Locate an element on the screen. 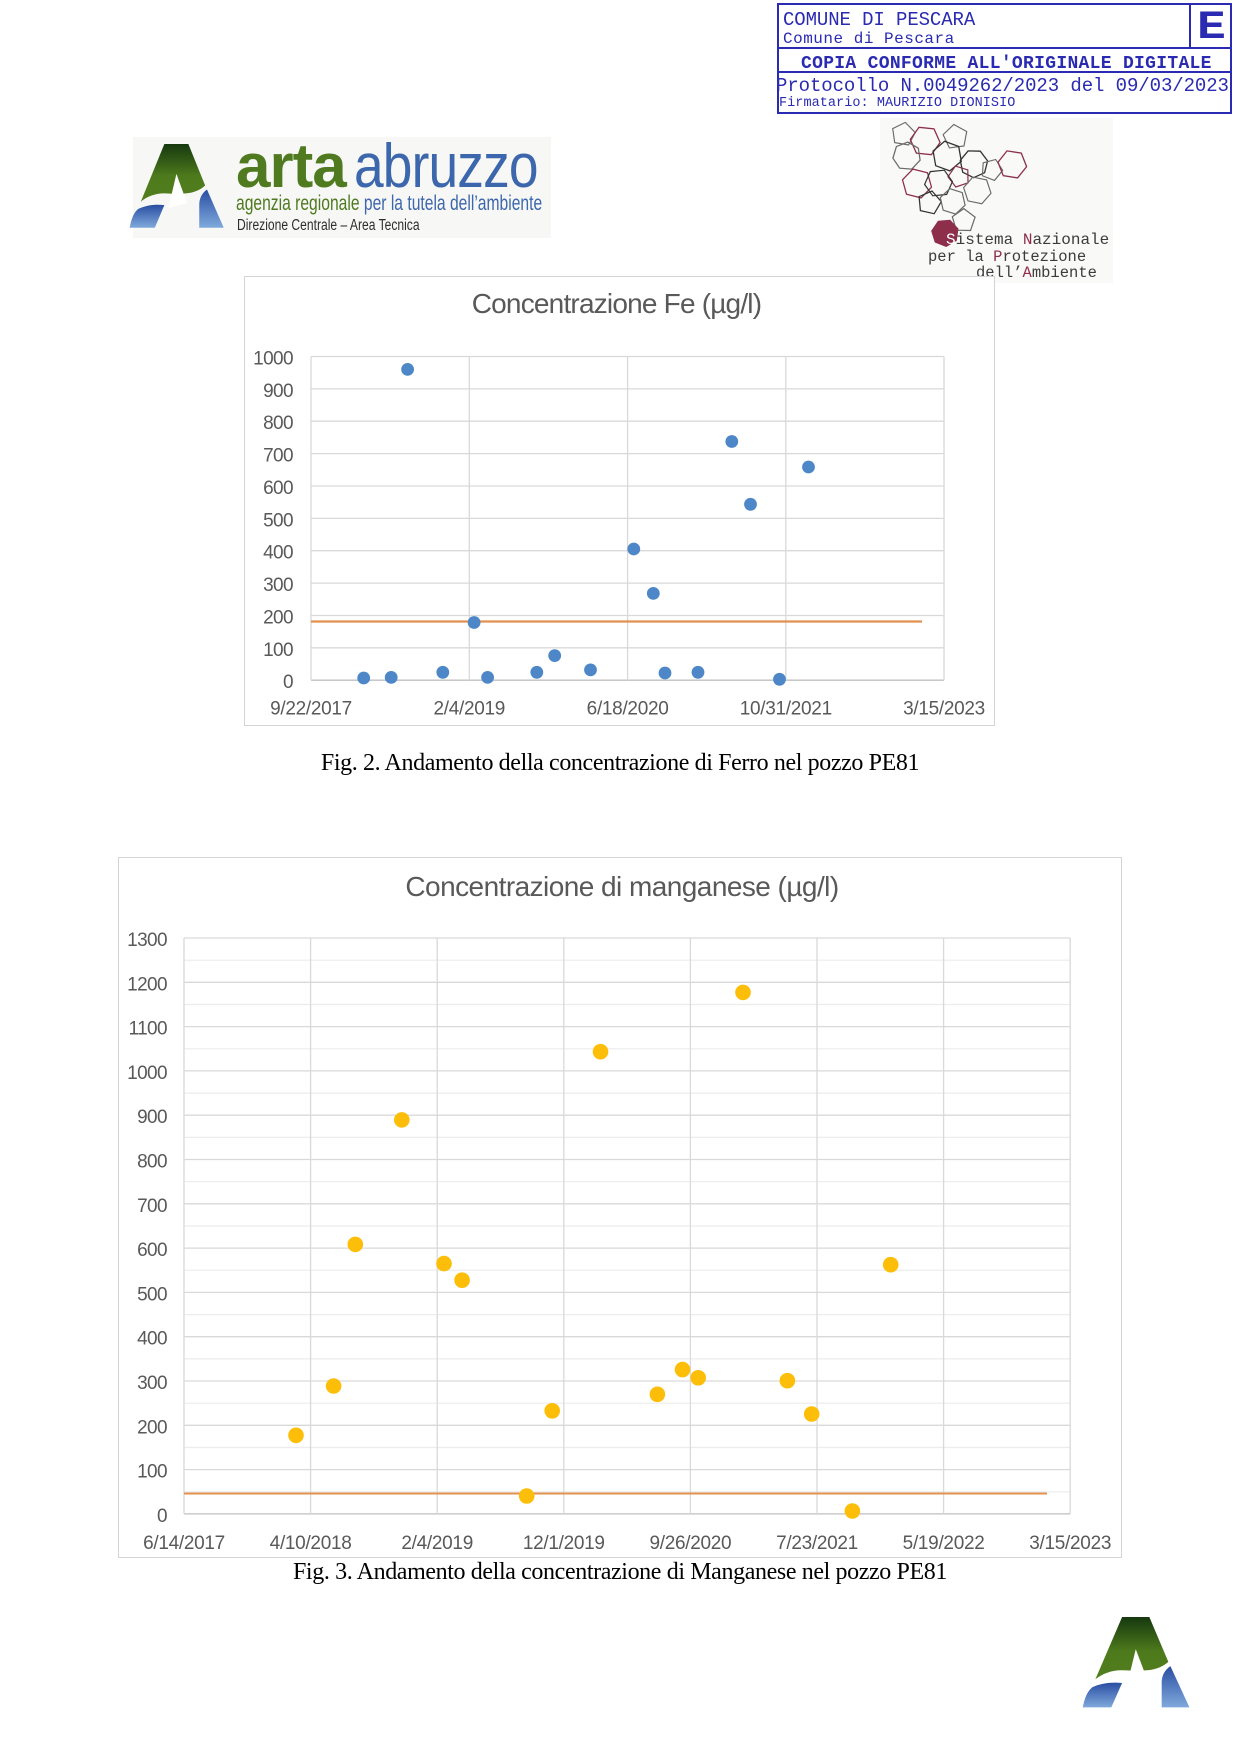 The height and width of the screenshot is (1754, 1240). svg-text: 1100 is located at coordinates (148, 1029).